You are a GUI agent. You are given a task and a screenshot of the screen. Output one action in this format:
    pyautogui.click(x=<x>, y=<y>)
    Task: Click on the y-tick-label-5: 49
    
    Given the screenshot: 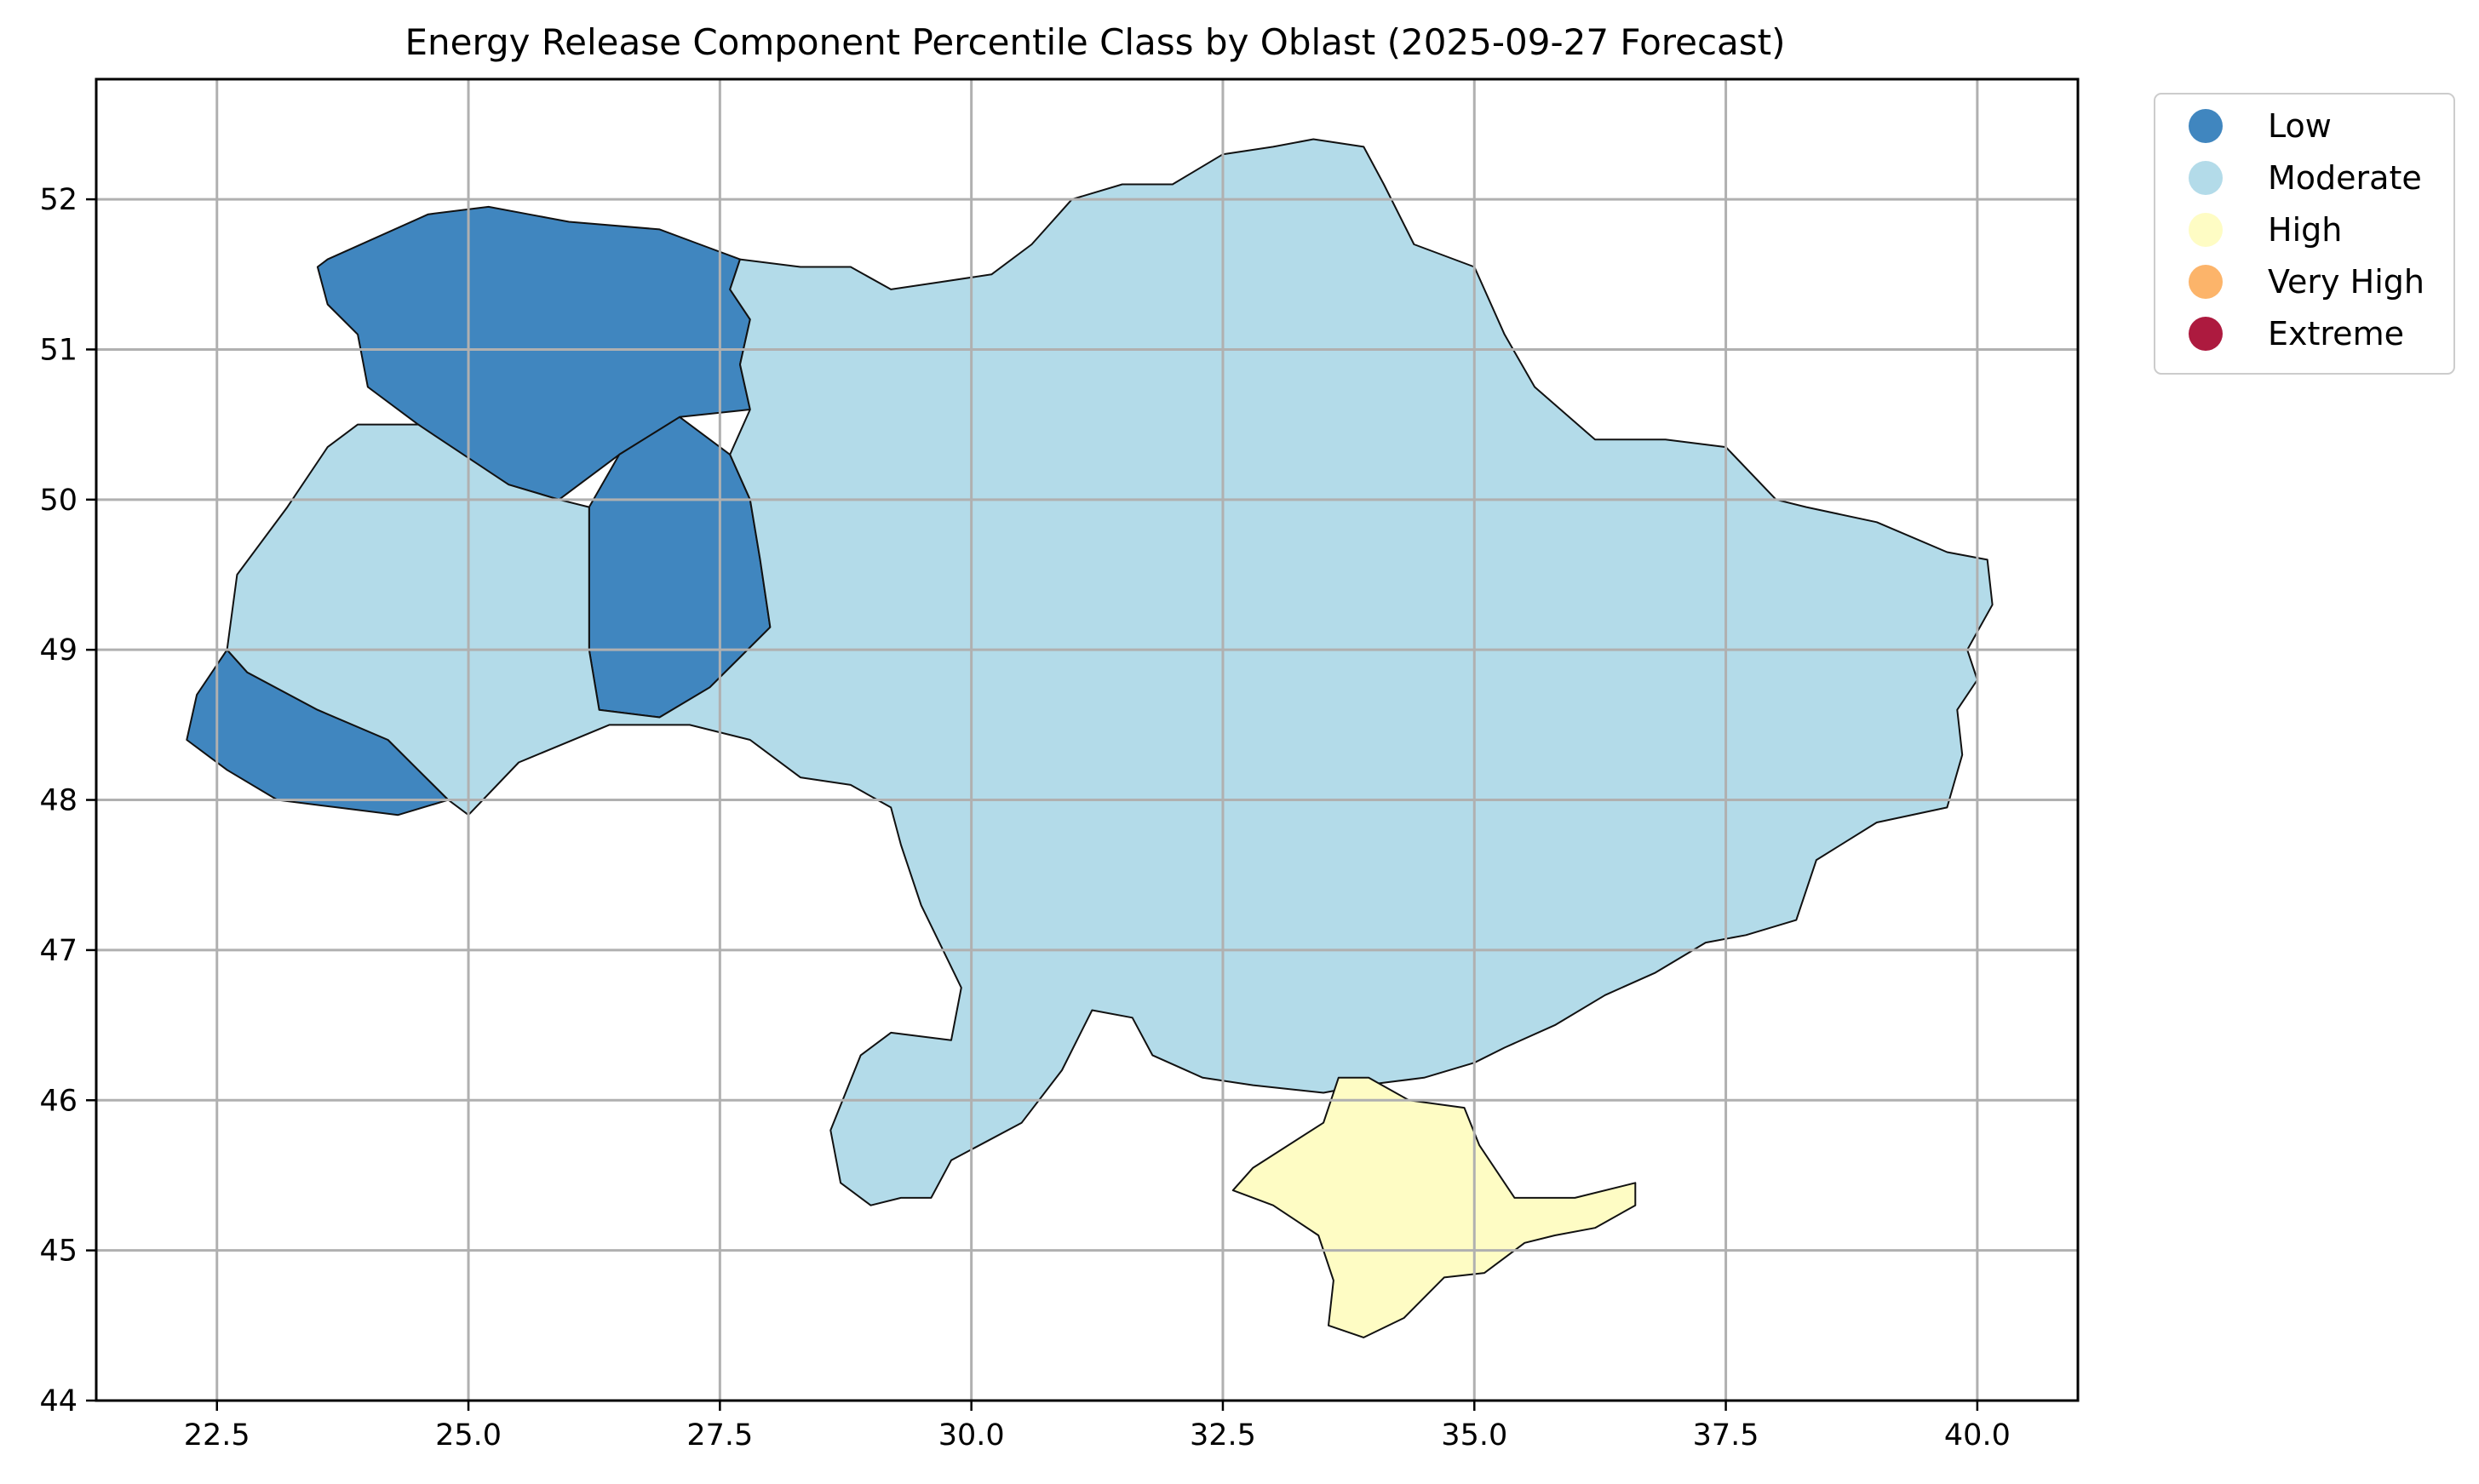 What is the action you would take?
    pyautogui.click(x=58, y=650)
    